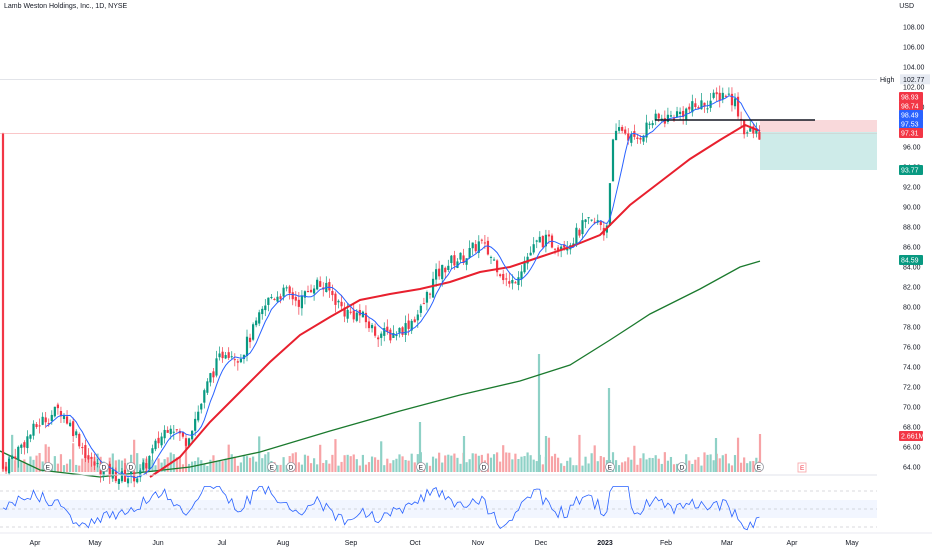  I want to click on event-marker-label: E, so click(421, 468).